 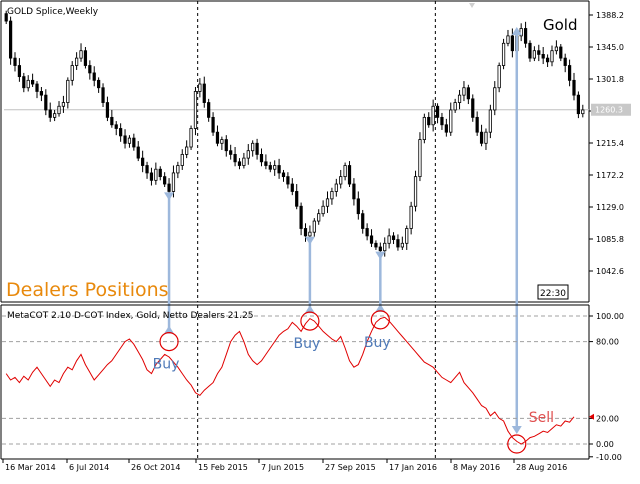 What do you see at coordinates (472, 5) in the screenshot?
I see `shift-marker-icon` at bounding box center [472, 5].